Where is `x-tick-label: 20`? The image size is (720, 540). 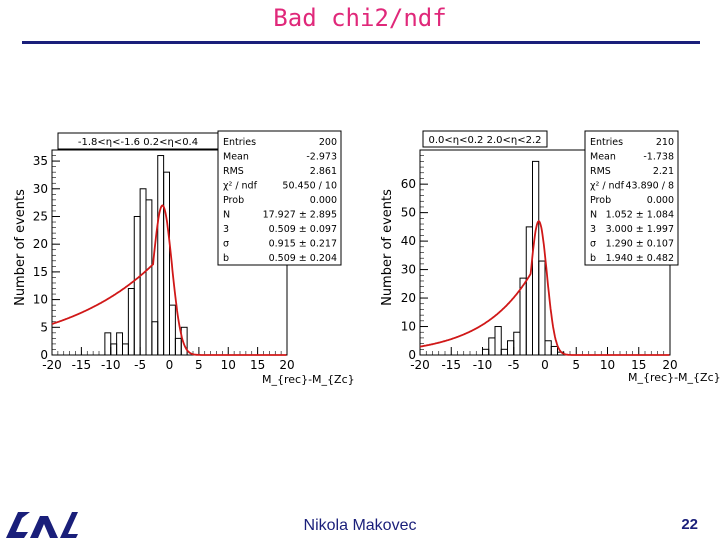 x-tick-label: 20 is located at coordinates (669, 365).